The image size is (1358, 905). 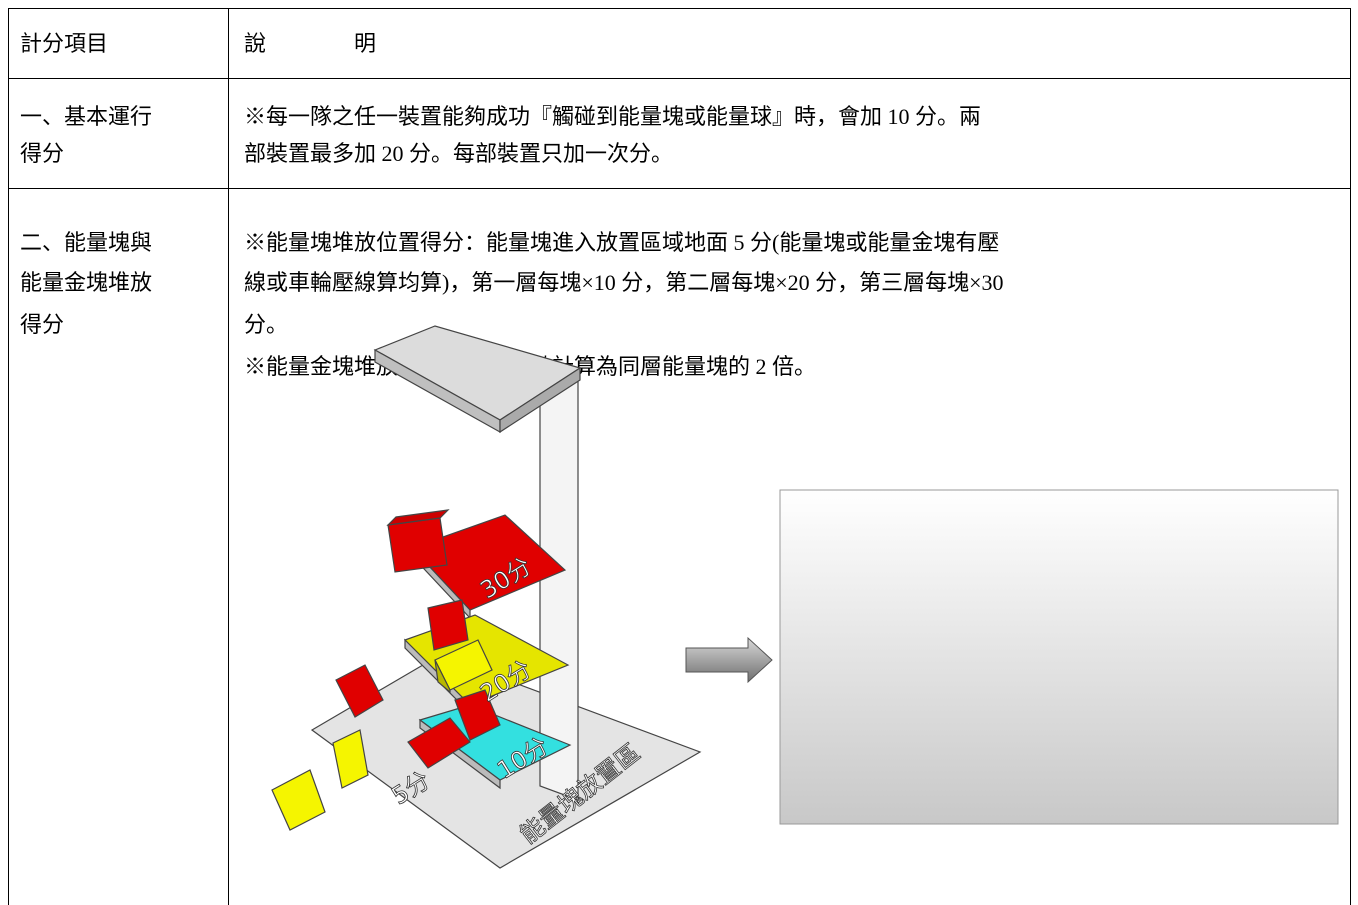 What do you see at coordinates (86, 116) in the screenshot?
I see `item-text: 一、基本運行` at bounding box center [86, 116].